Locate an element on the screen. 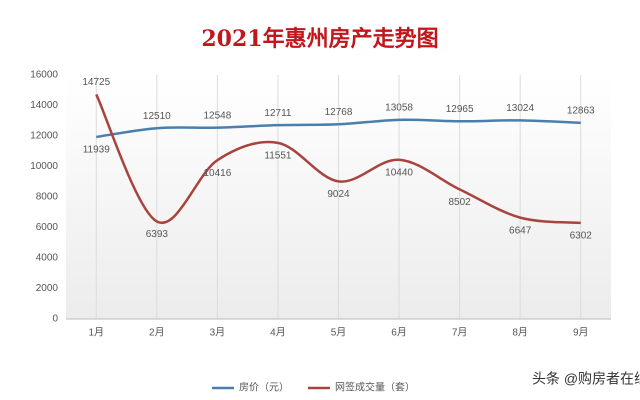 This screenshot has width=640, height=400. data-label: 6647 is located at coordinates (520, 230).